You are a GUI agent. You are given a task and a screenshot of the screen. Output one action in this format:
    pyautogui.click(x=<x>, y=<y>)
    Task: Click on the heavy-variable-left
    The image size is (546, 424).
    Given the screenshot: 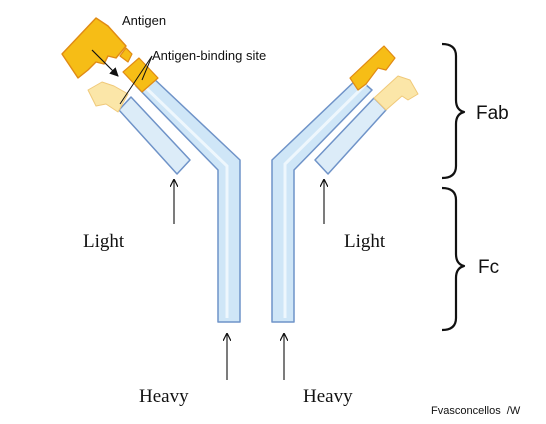 What is the action you would take?
    pyautogui.click(x=140, y=75)
    